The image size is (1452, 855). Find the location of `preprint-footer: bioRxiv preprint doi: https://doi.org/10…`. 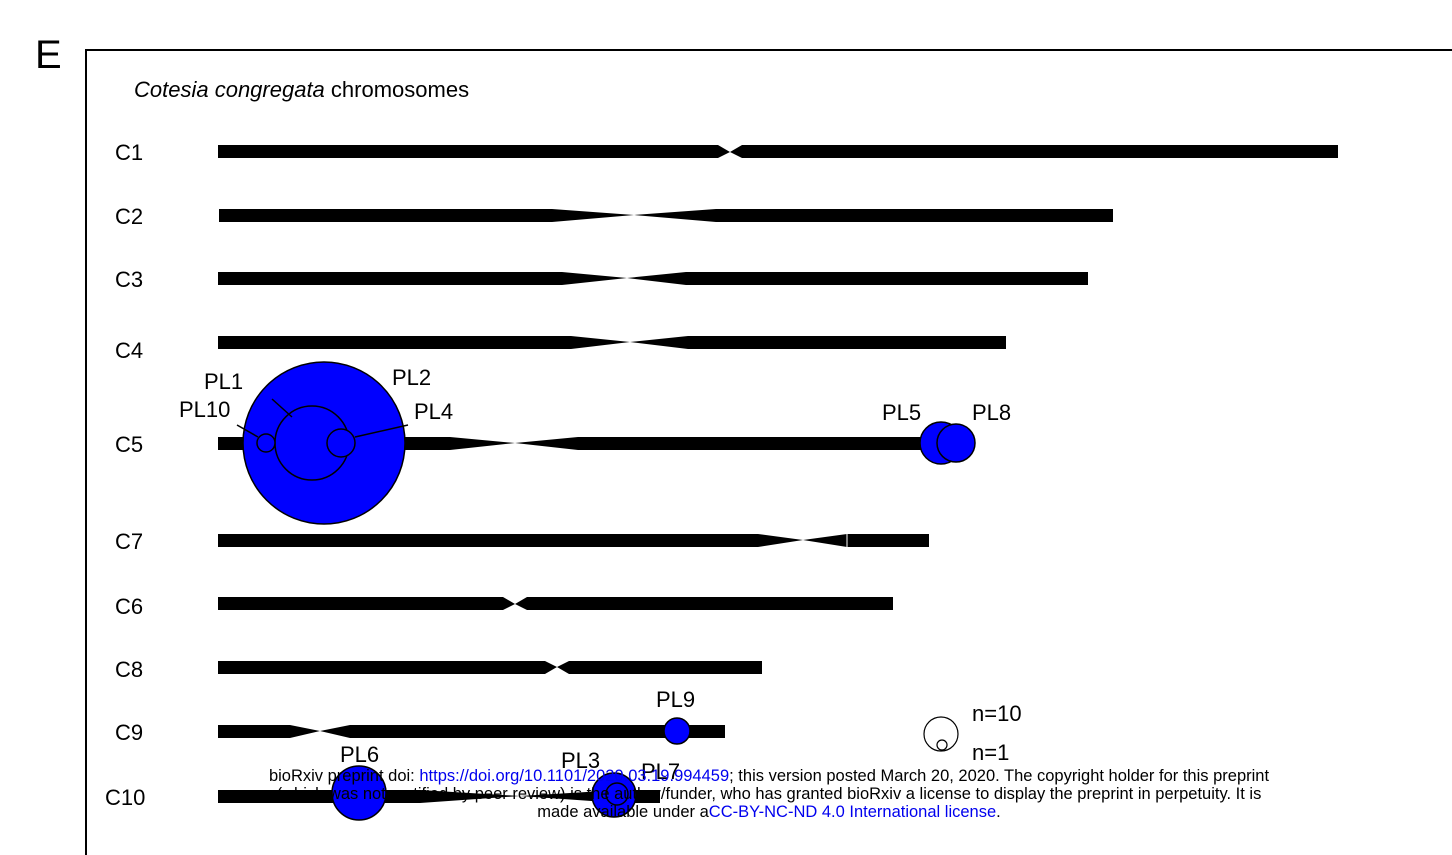

preprint-footer: bioRxiv preprint doi: https://doi.org/10… is located at coordinates (769, 794).